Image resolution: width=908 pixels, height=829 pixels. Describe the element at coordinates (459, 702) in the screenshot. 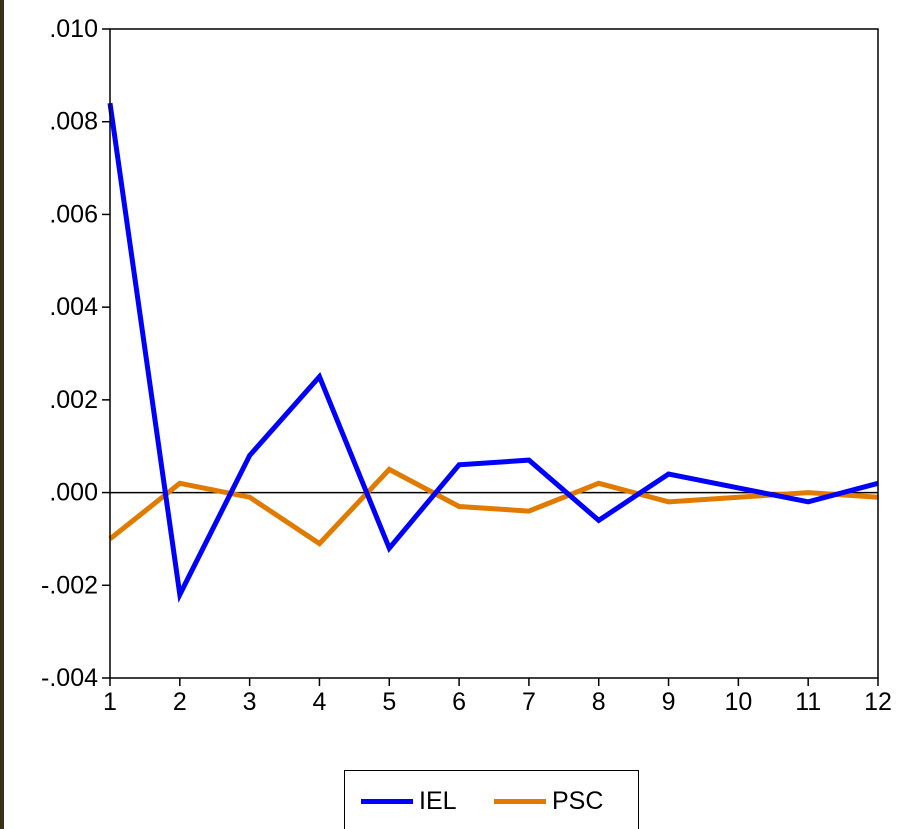

I see `x-tick-label: 6` at that location.